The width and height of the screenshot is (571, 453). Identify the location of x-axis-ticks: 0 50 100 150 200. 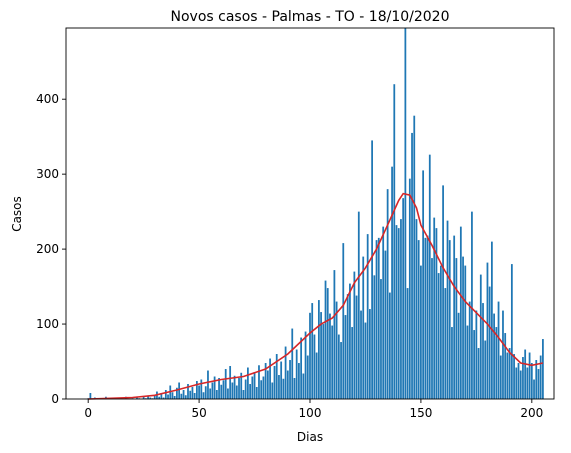
(313, 409).